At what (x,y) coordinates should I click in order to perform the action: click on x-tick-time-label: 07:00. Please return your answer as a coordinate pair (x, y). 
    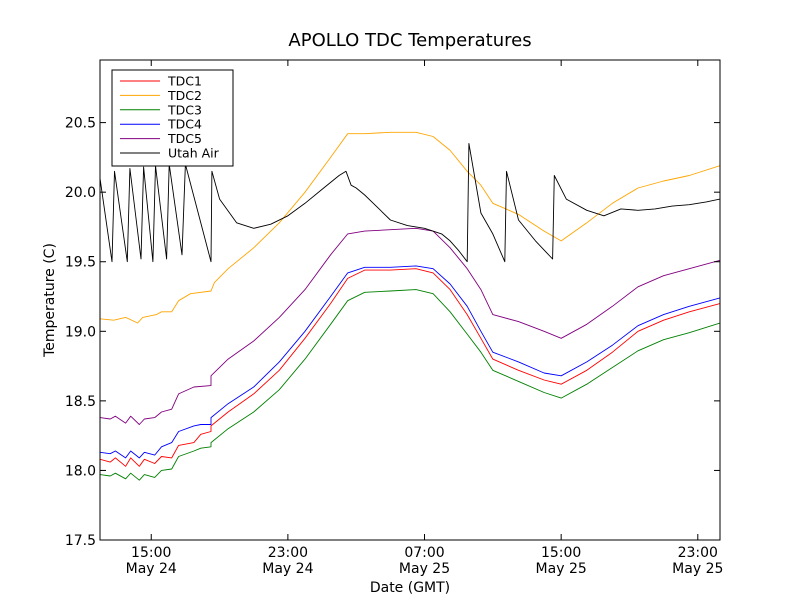
    Looking at the image, I should click on (424, 553).